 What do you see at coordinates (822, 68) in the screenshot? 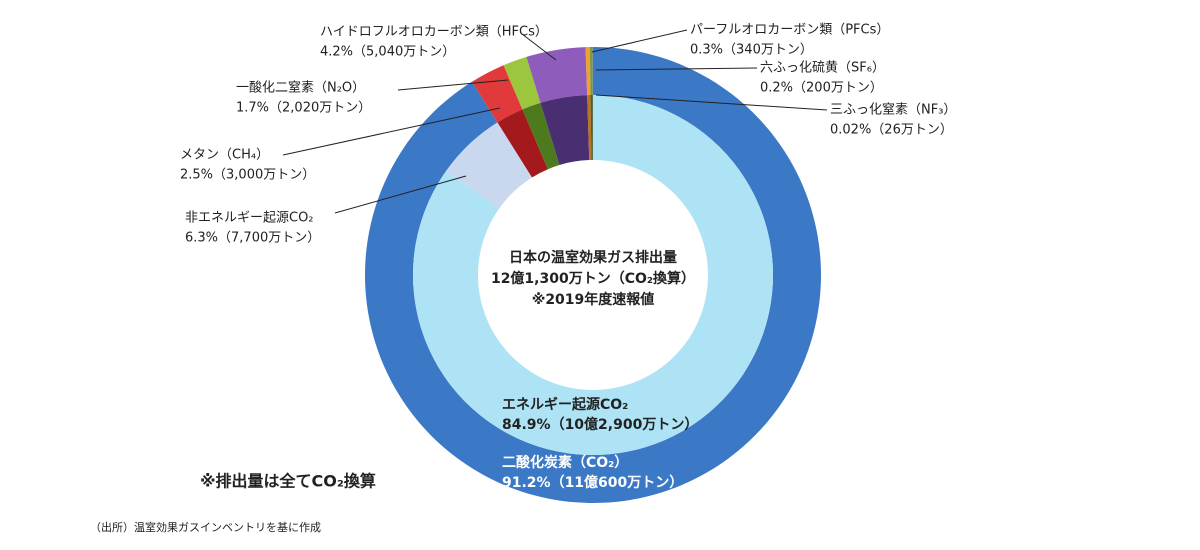
I see `segment-label: 六ふっ化硫黄（SF₆）` at bounding box center [822, 68].